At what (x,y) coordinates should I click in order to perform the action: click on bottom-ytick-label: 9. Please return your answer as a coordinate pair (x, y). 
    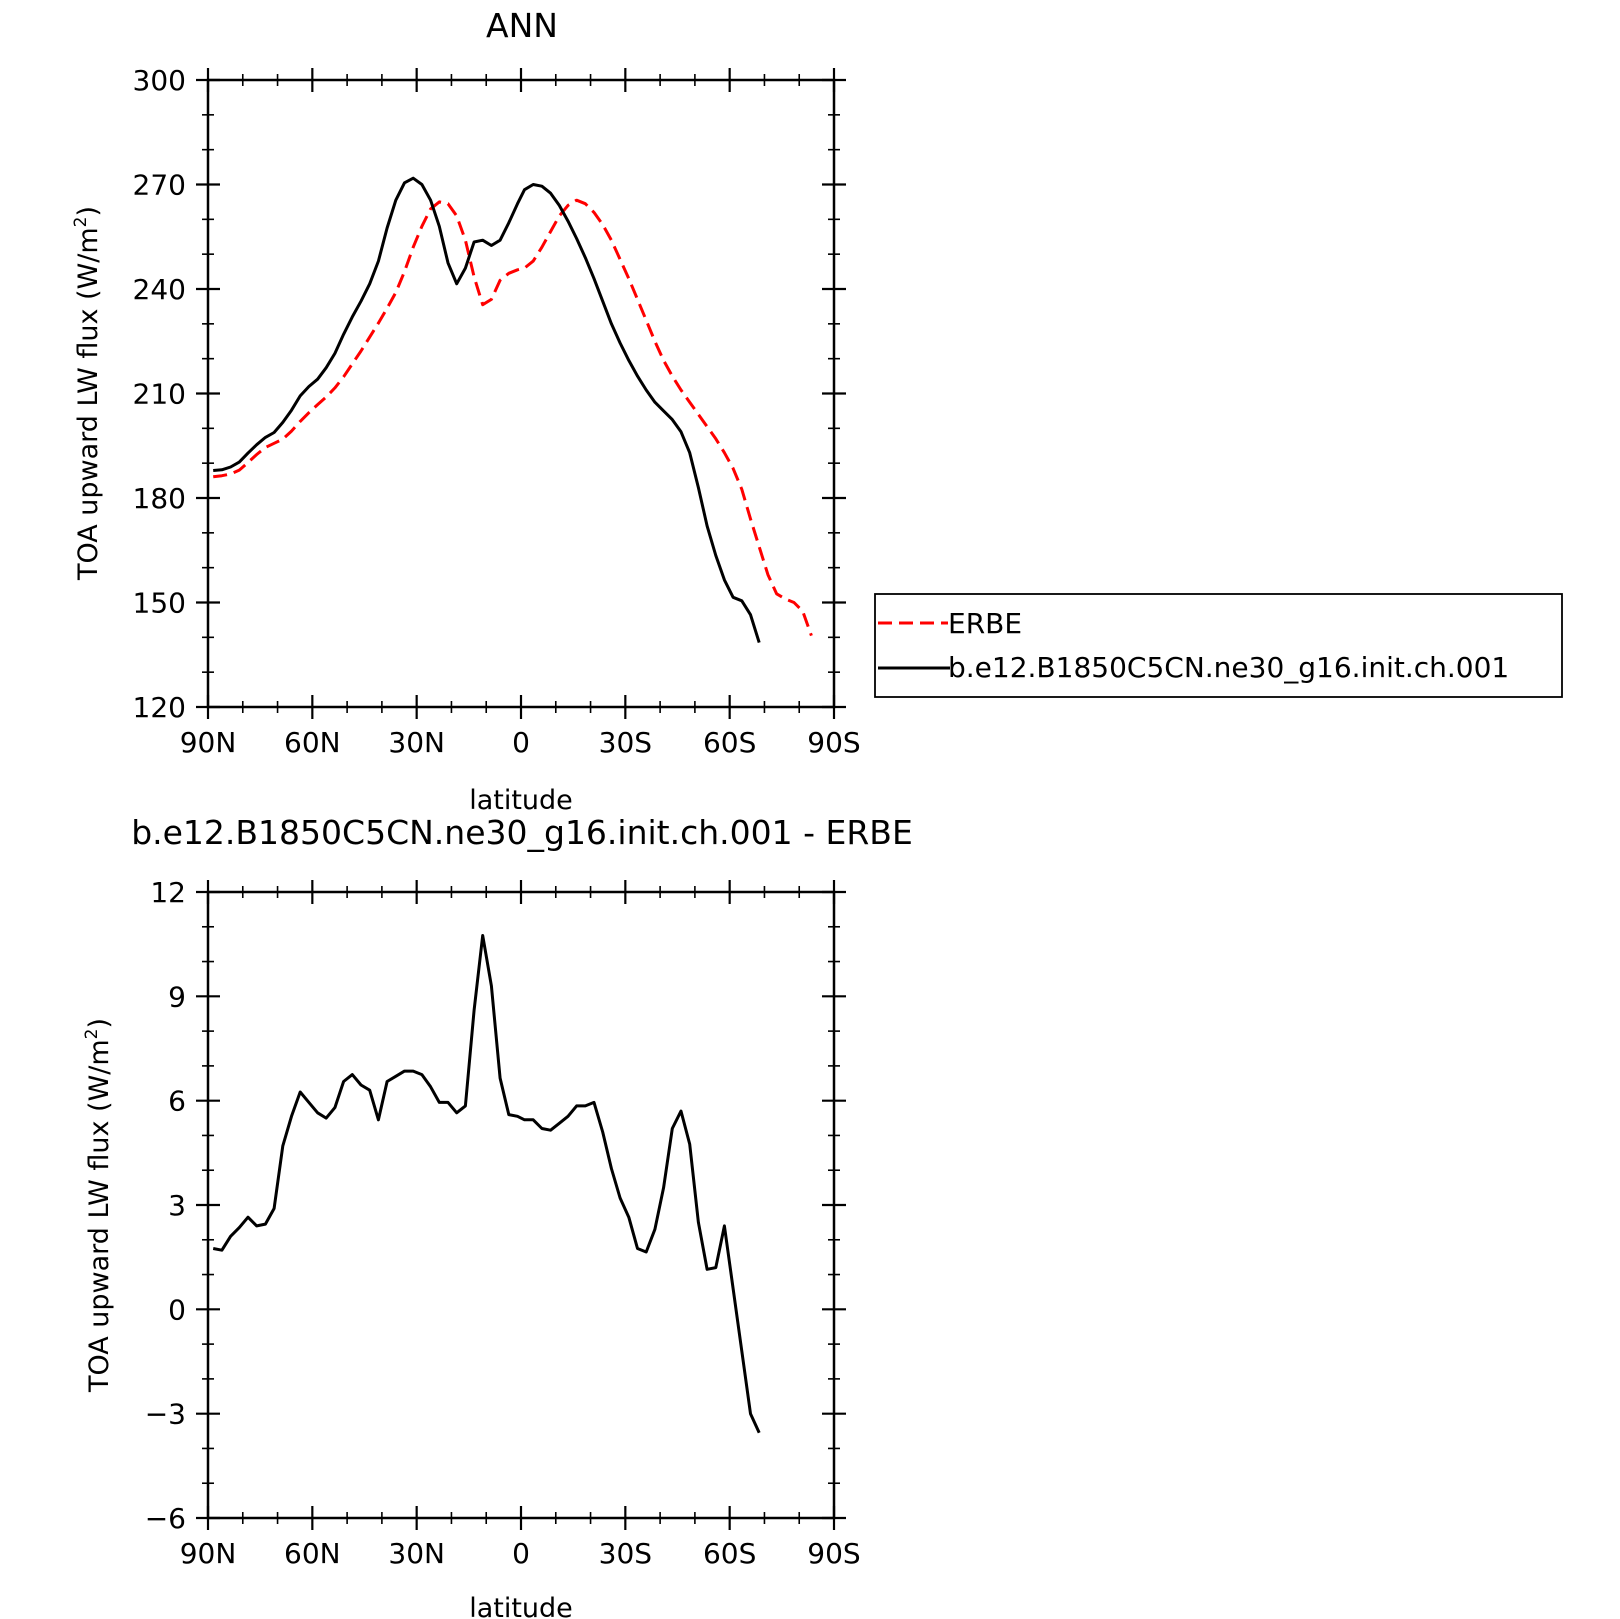
    Looking at the image, I should click on (177, 996).